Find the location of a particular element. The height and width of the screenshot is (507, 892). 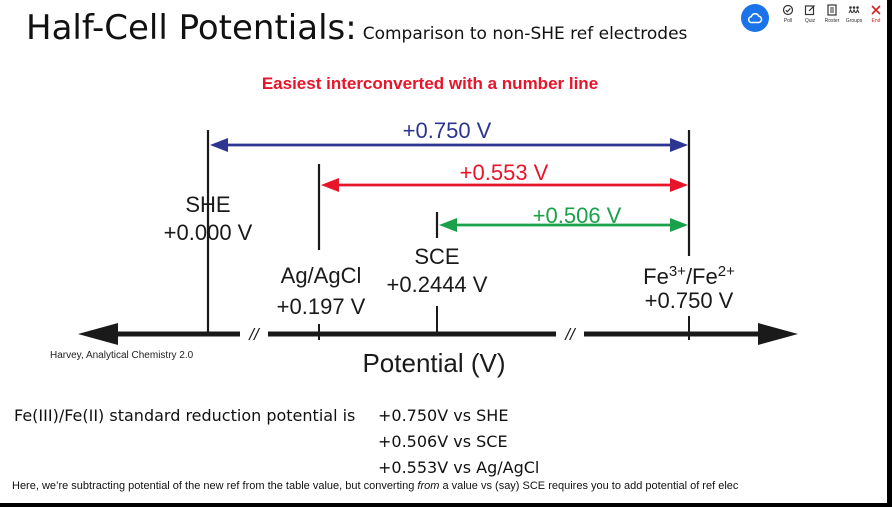

she-potential: +0.000 V is located at coordinates (208, 232).